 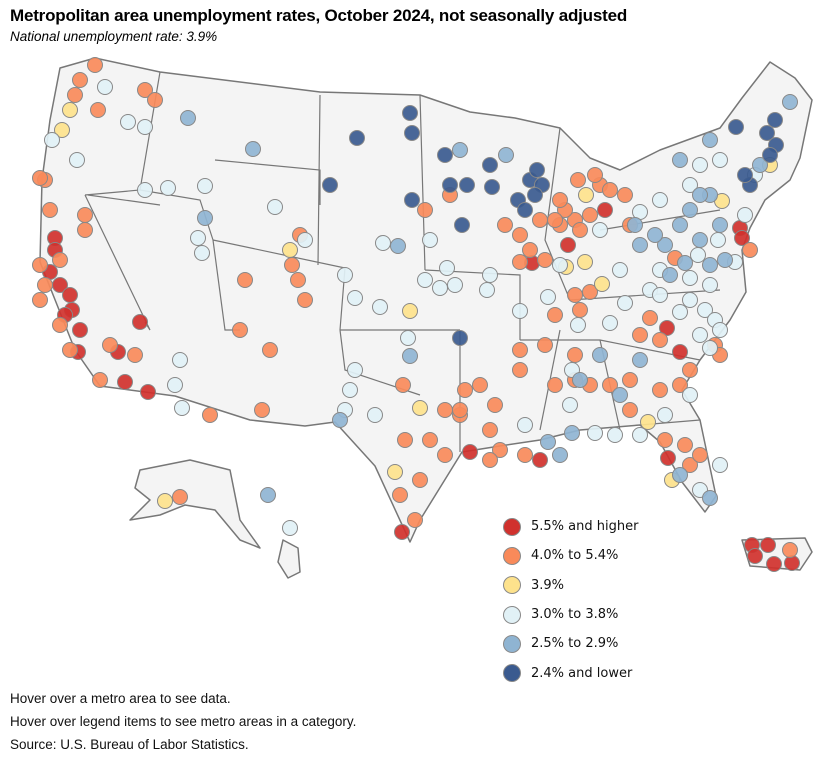 What do you see at coordinates (570, 555) in the screenshot?
I see `legend-item-4.0-to-5.4: 4.0% to 5.4%` at bounding box center [570, 555].